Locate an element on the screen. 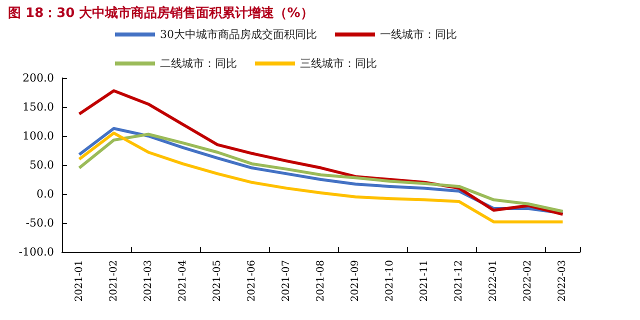 The height and width of the screenshot is (320, 640). y-tick-label: 150.0 is located at coordinates (38, 107).